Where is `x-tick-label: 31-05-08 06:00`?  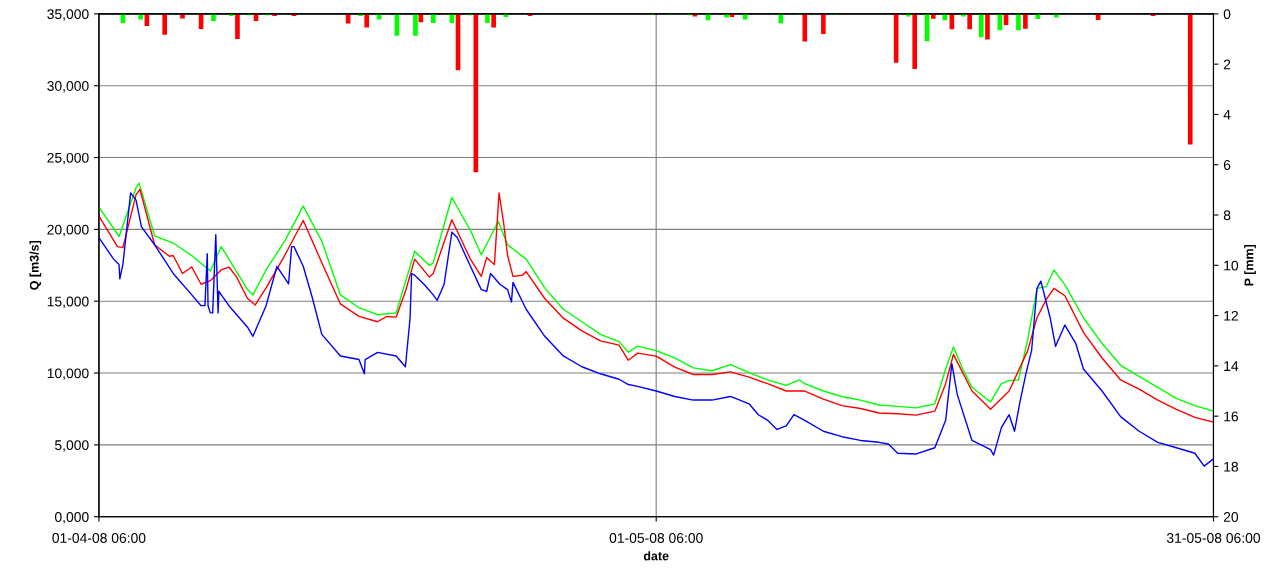 x-tick-label: 31-05-08 06:00 is located at coordinates (1213, 538).